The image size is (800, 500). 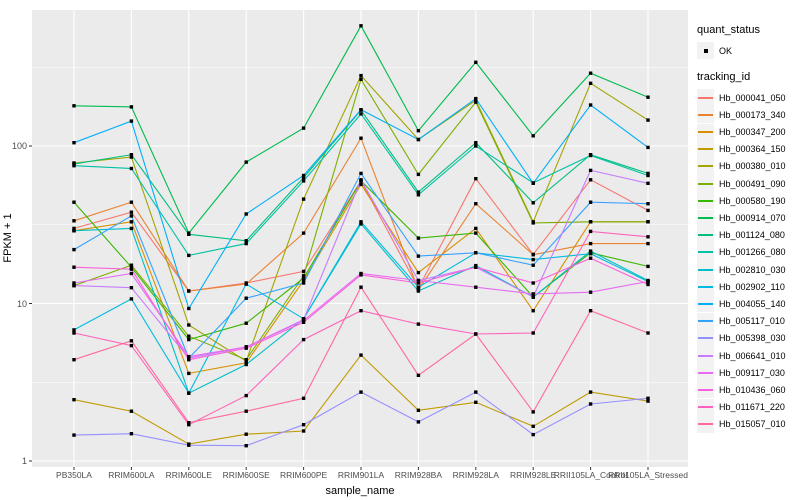 I want to click on legend-item: Hb_001124_080, so click(x=748, y=235).